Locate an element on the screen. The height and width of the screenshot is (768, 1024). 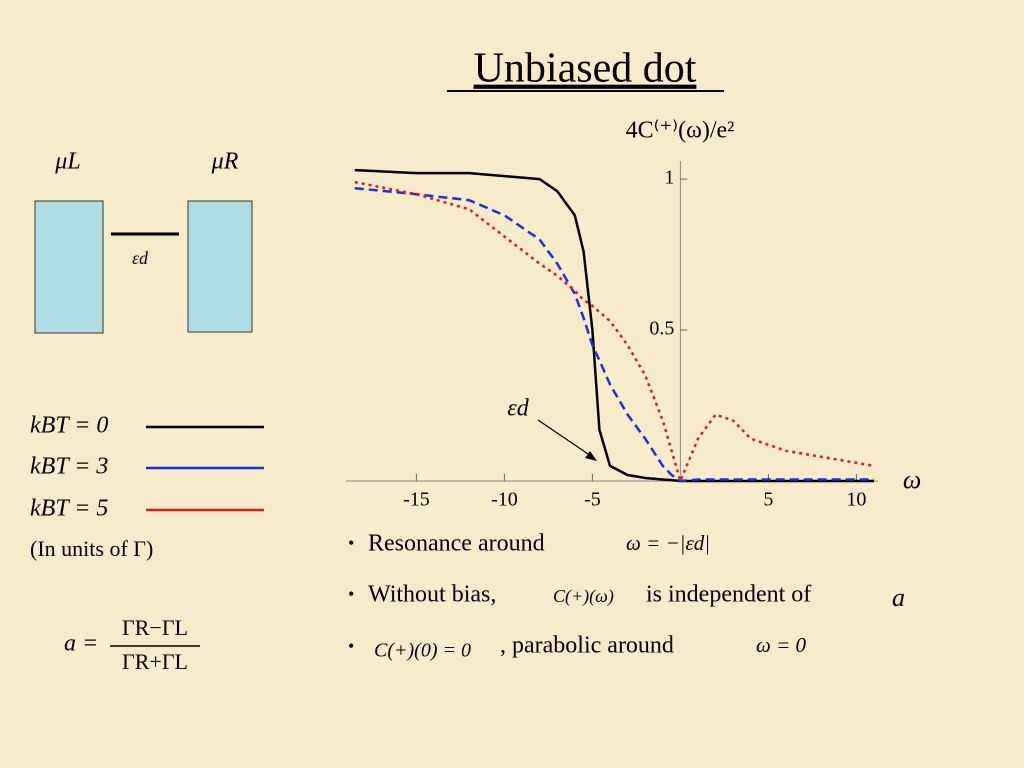
arrow-head is located at coordinates (591, 456).